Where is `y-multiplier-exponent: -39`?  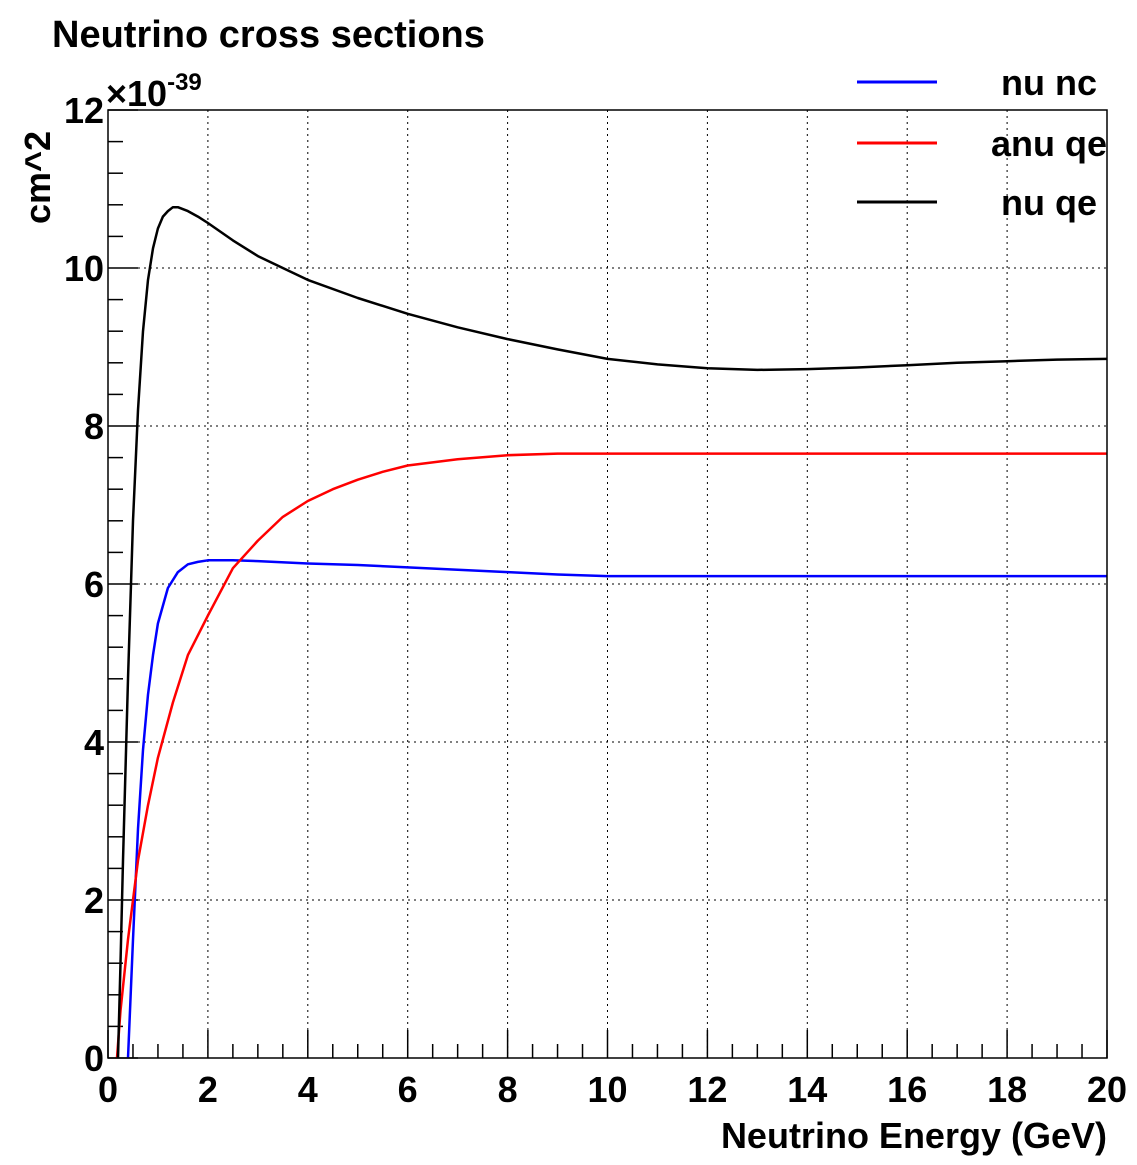
y-multiplier-exponent: -39 is located at coordinates (184, 82).